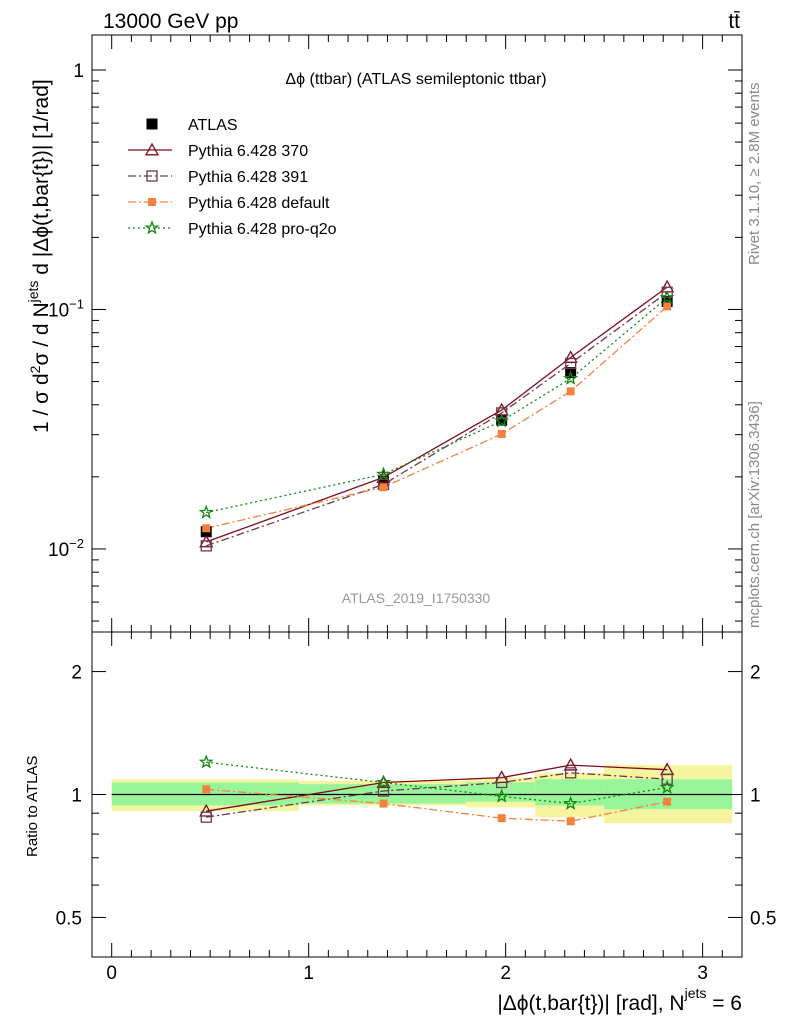 Image resolution: width=786 pixels, height=1024 pixels. I want to click on legend-marker-pq2o, so click(152, 227).